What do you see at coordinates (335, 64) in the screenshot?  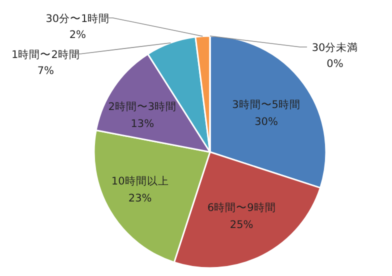 I see `text: 0%` at bounding box center [335, 64].